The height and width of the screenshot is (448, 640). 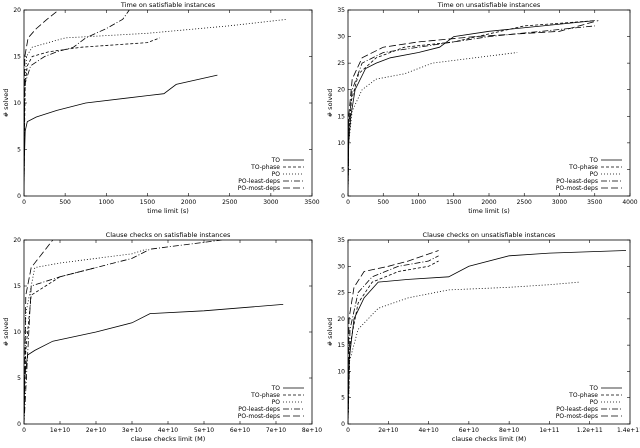 I want to click on x-tick-label: 2500, so click(x=524, y=202).